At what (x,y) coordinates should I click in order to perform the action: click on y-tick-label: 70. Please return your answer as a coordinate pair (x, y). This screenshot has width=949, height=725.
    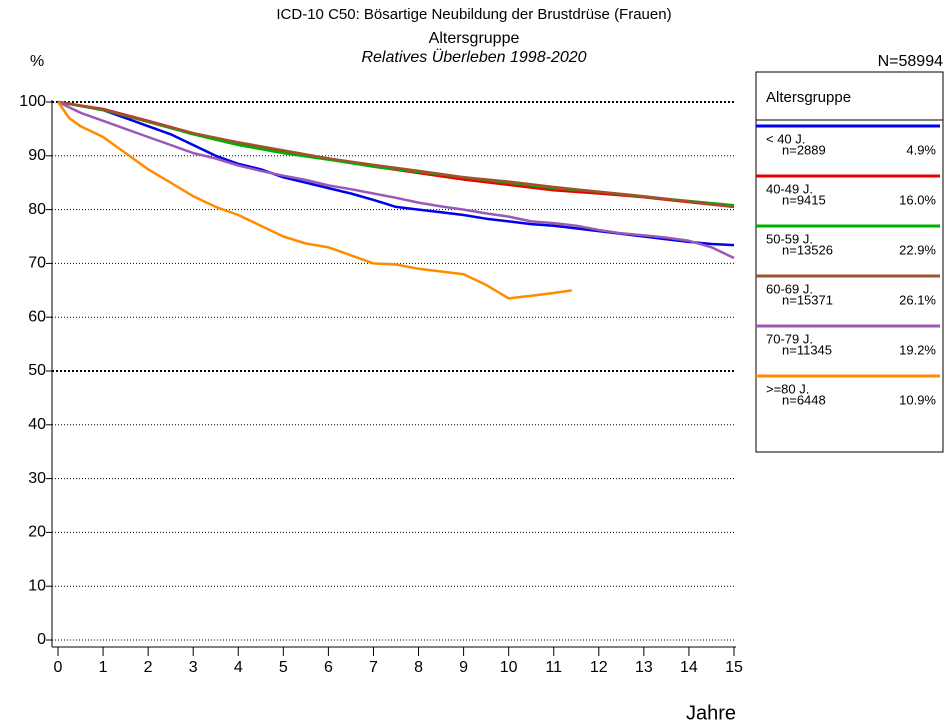
    Looking at the image, I should click on (37, 263).